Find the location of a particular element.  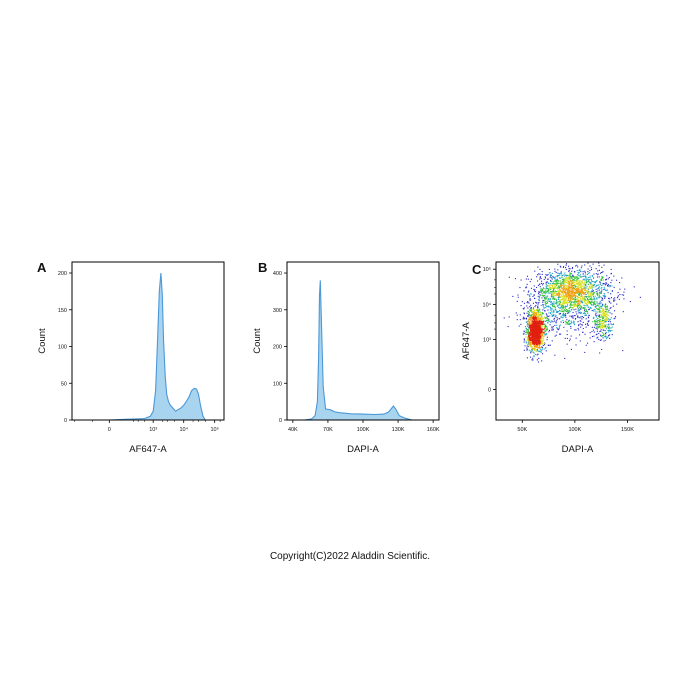

y-tick-label: 300 is located at coordinates (277, 311).